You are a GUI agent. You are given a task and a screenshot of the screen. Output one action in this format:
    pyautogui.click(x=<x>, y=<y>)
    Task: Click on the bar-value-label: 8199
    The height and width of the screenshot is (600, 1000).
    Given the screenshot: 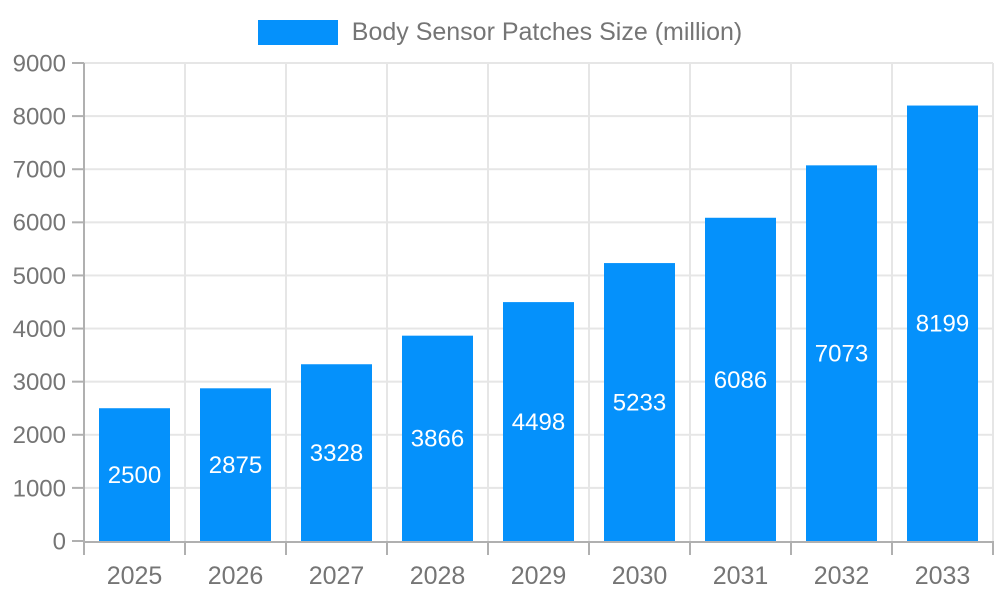 What is the action you would take?
    pyautogui.click(x=942, y=324)
    